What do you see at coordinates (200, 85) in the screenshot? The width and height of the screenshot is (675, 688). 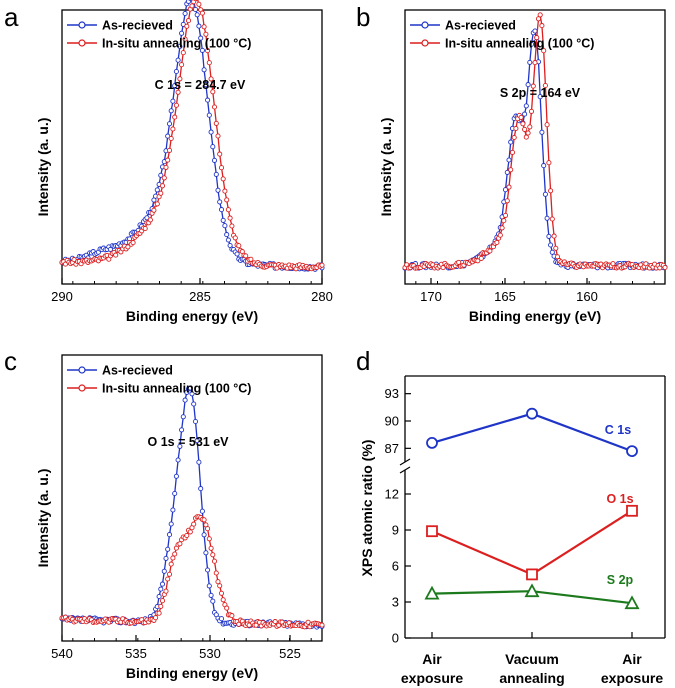 I see `peak-annotation: C 1s = 284.7 eV` at bounding box center [200, 85].